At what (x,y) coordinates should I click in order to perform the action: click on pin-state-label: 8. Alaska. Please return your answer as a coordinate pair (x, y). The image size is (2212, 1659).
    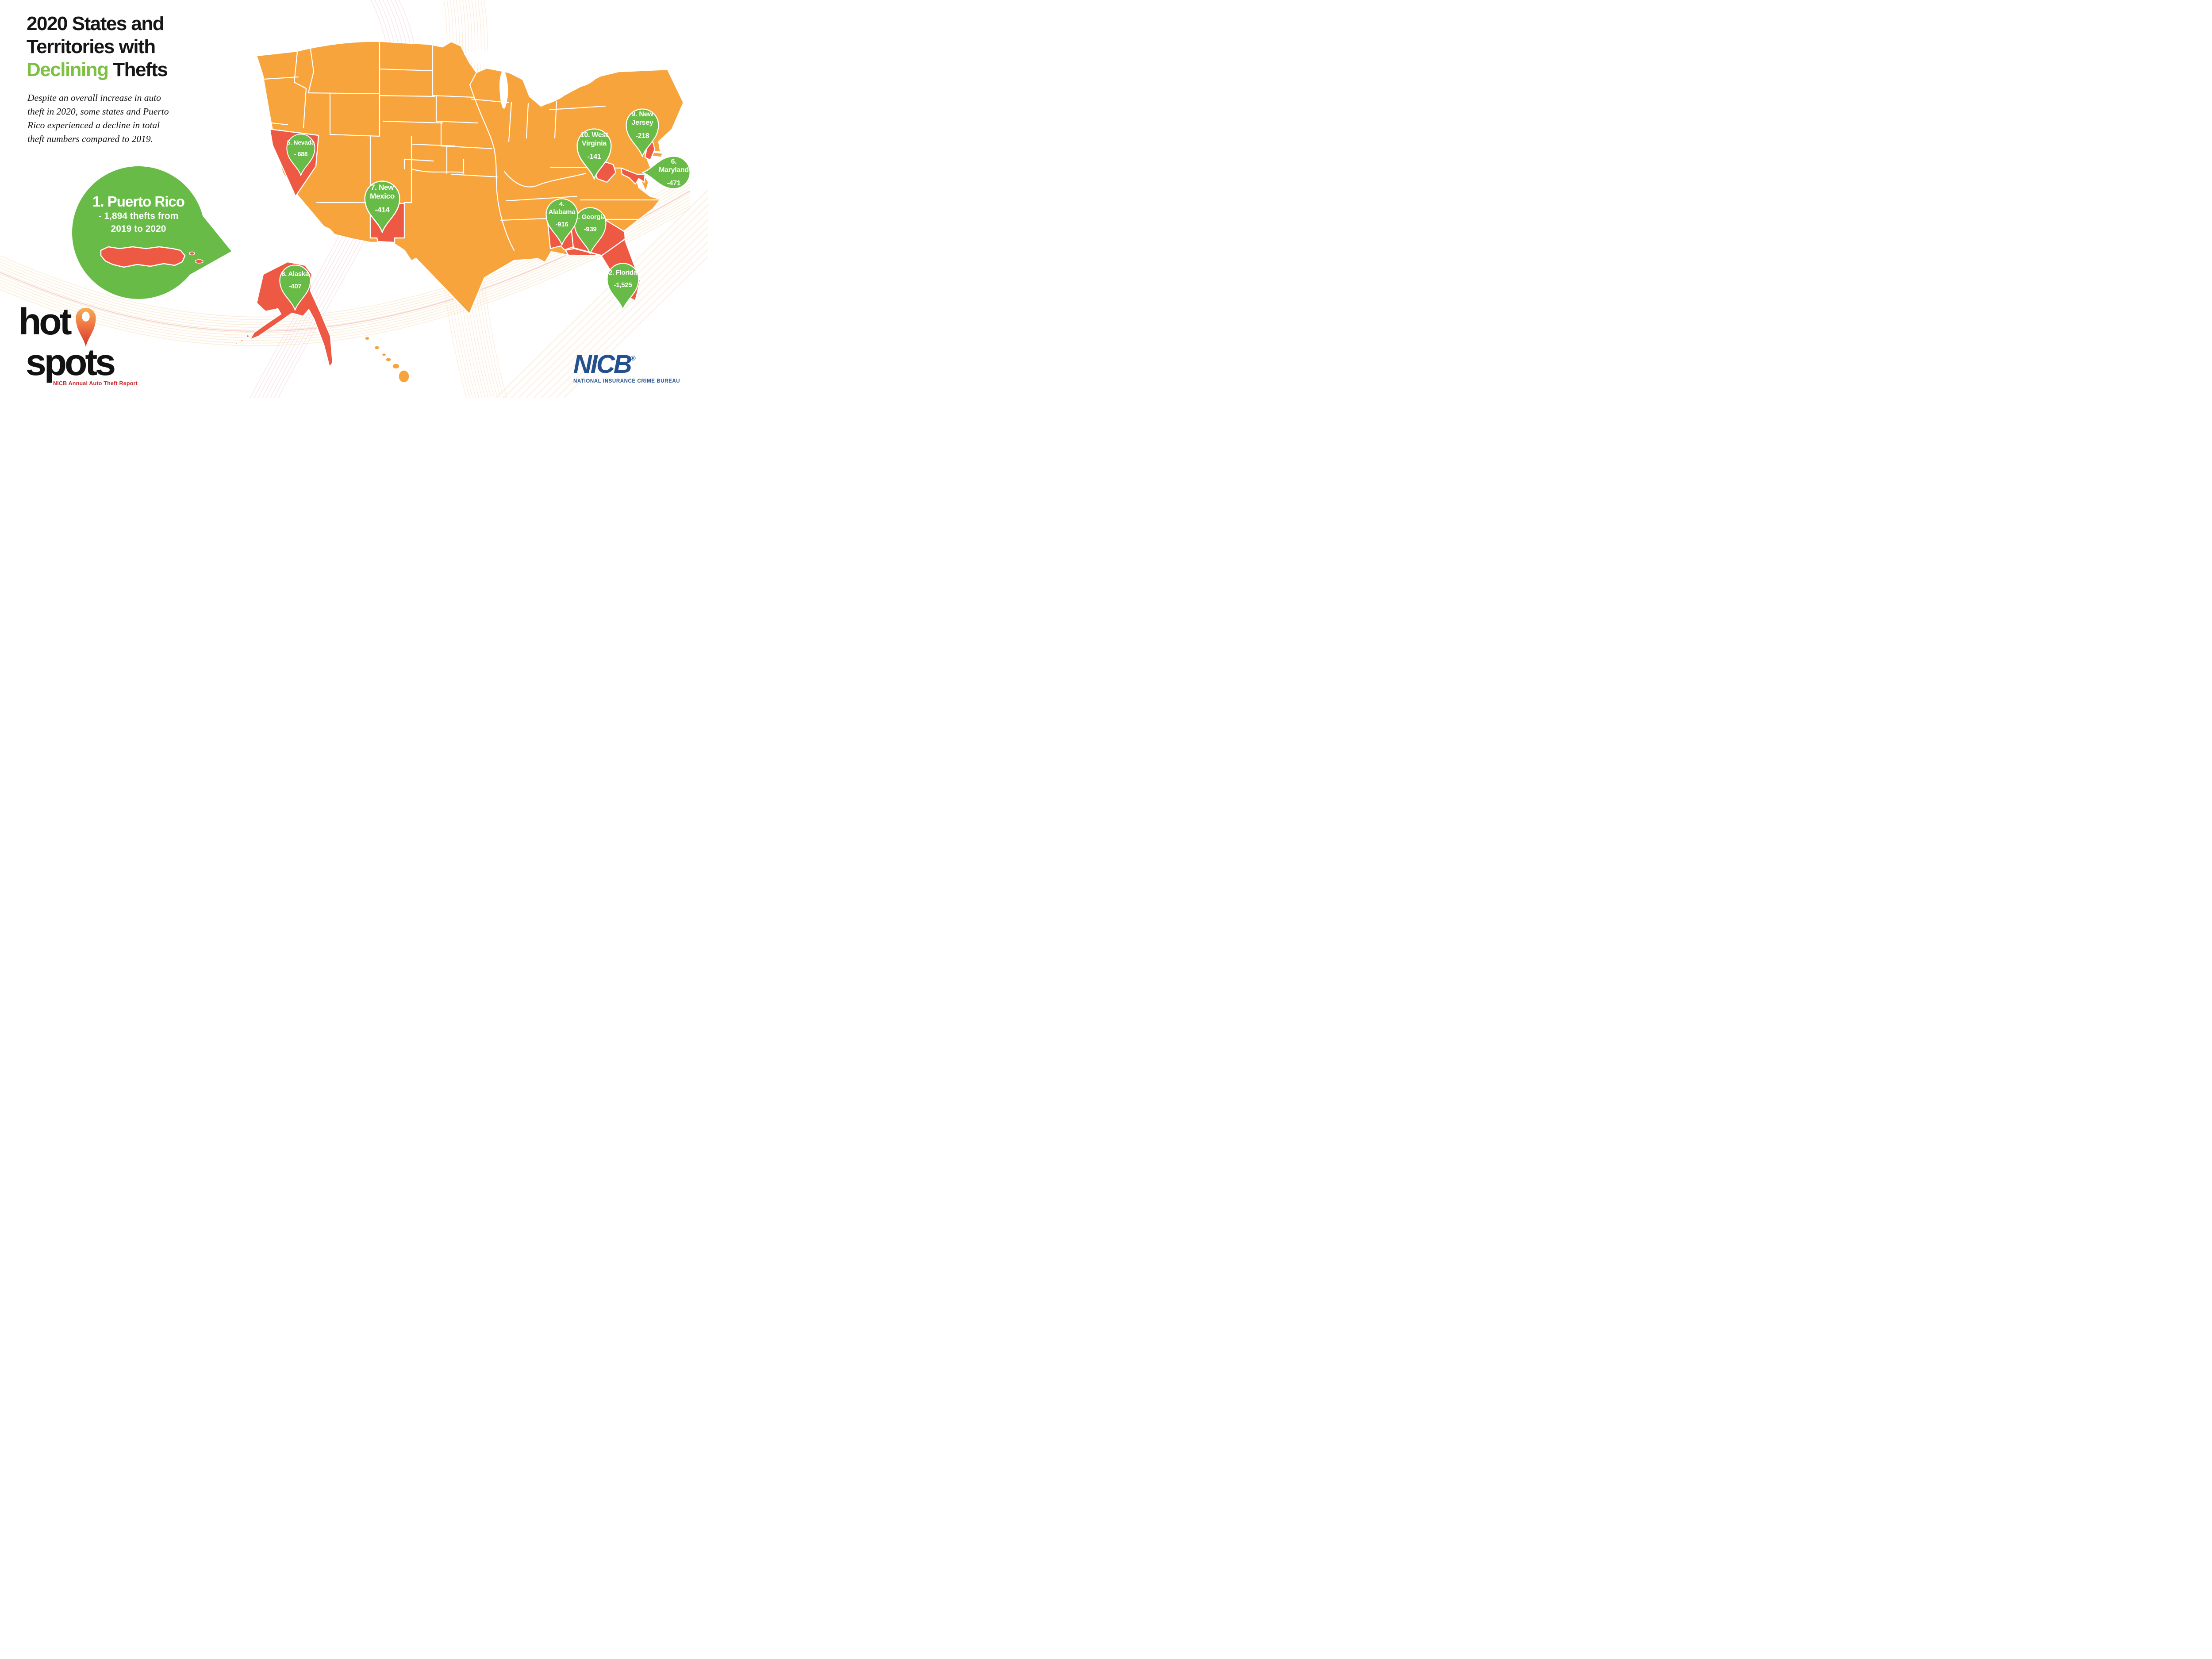
    Looking at the image, I should click on (295, 274).